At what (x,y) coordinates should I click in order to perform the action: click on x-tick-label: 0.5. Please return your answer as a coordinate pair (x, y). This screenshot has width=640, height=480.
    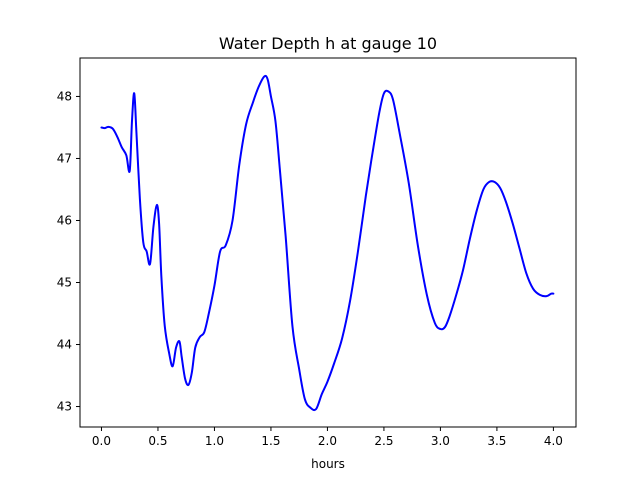
    Looking at the image, I should click on (157, 441).